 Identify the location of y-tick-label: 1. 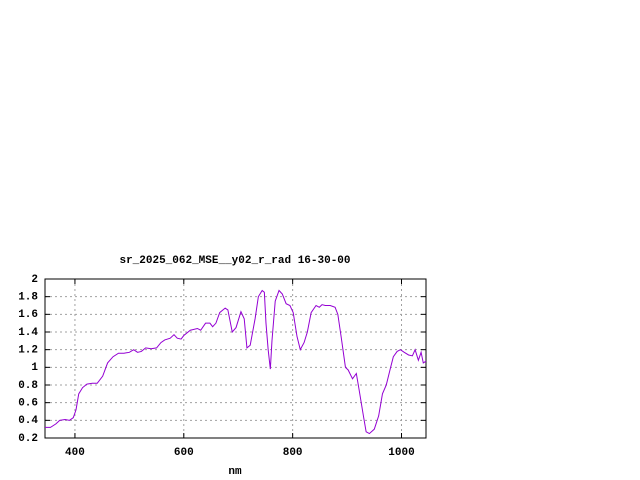
(34, 368).